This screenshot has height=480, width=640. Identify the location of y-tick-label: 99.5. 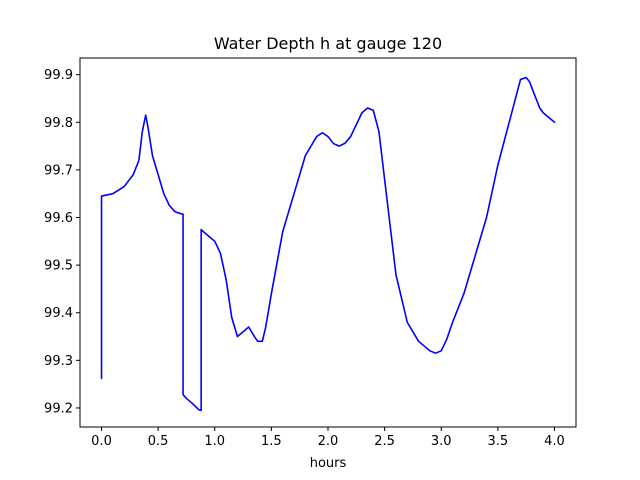
(58, 266).